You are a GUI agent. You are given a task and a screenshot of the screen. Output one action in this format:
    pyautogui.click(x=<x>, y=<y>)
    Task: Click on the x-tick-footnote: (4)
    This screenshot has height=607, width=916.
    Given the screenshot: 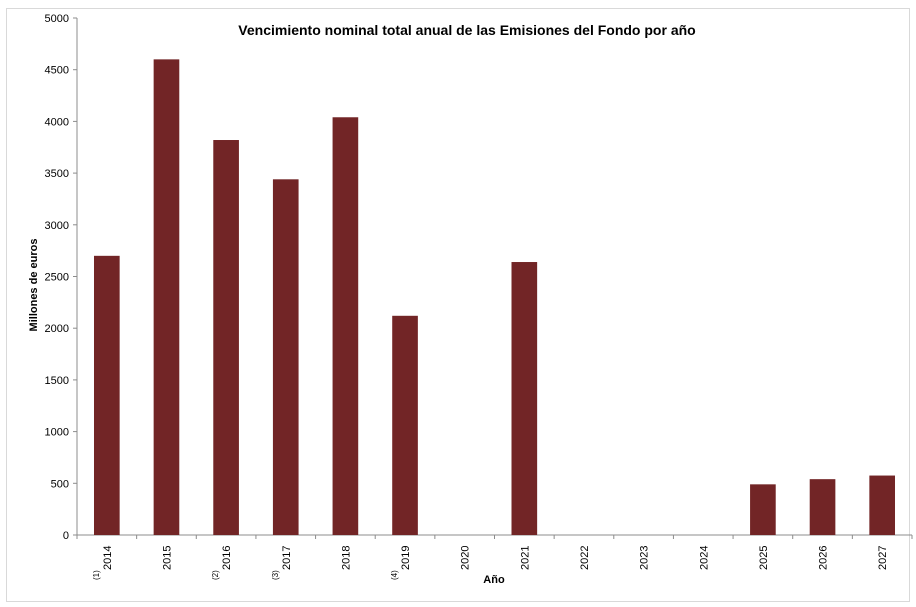 What is the action you would take?
    pyautogui.click(x=394, y=575)
    